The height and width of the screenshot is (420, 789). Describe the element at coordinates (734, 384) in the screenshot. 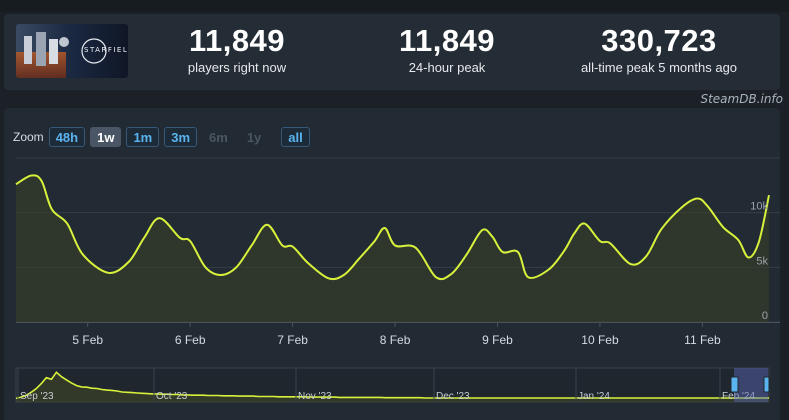

I see `navigator-left-handle` at that location.